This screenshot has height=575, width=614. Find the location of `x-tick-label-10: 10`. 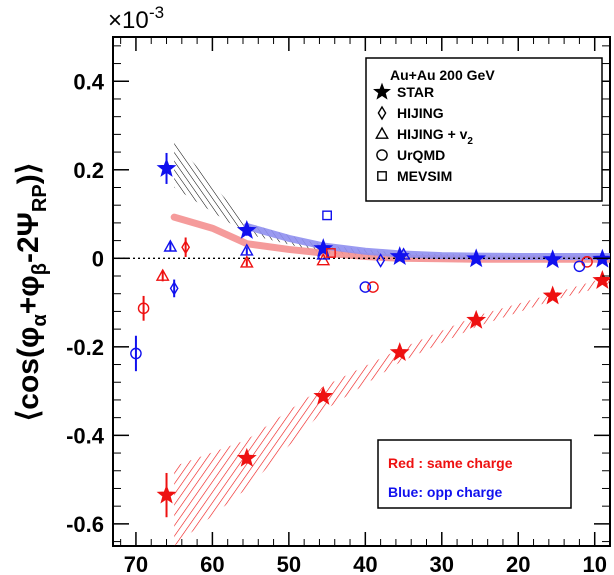

x-tick-label-10: 10 is located at coordinates (594, 563).